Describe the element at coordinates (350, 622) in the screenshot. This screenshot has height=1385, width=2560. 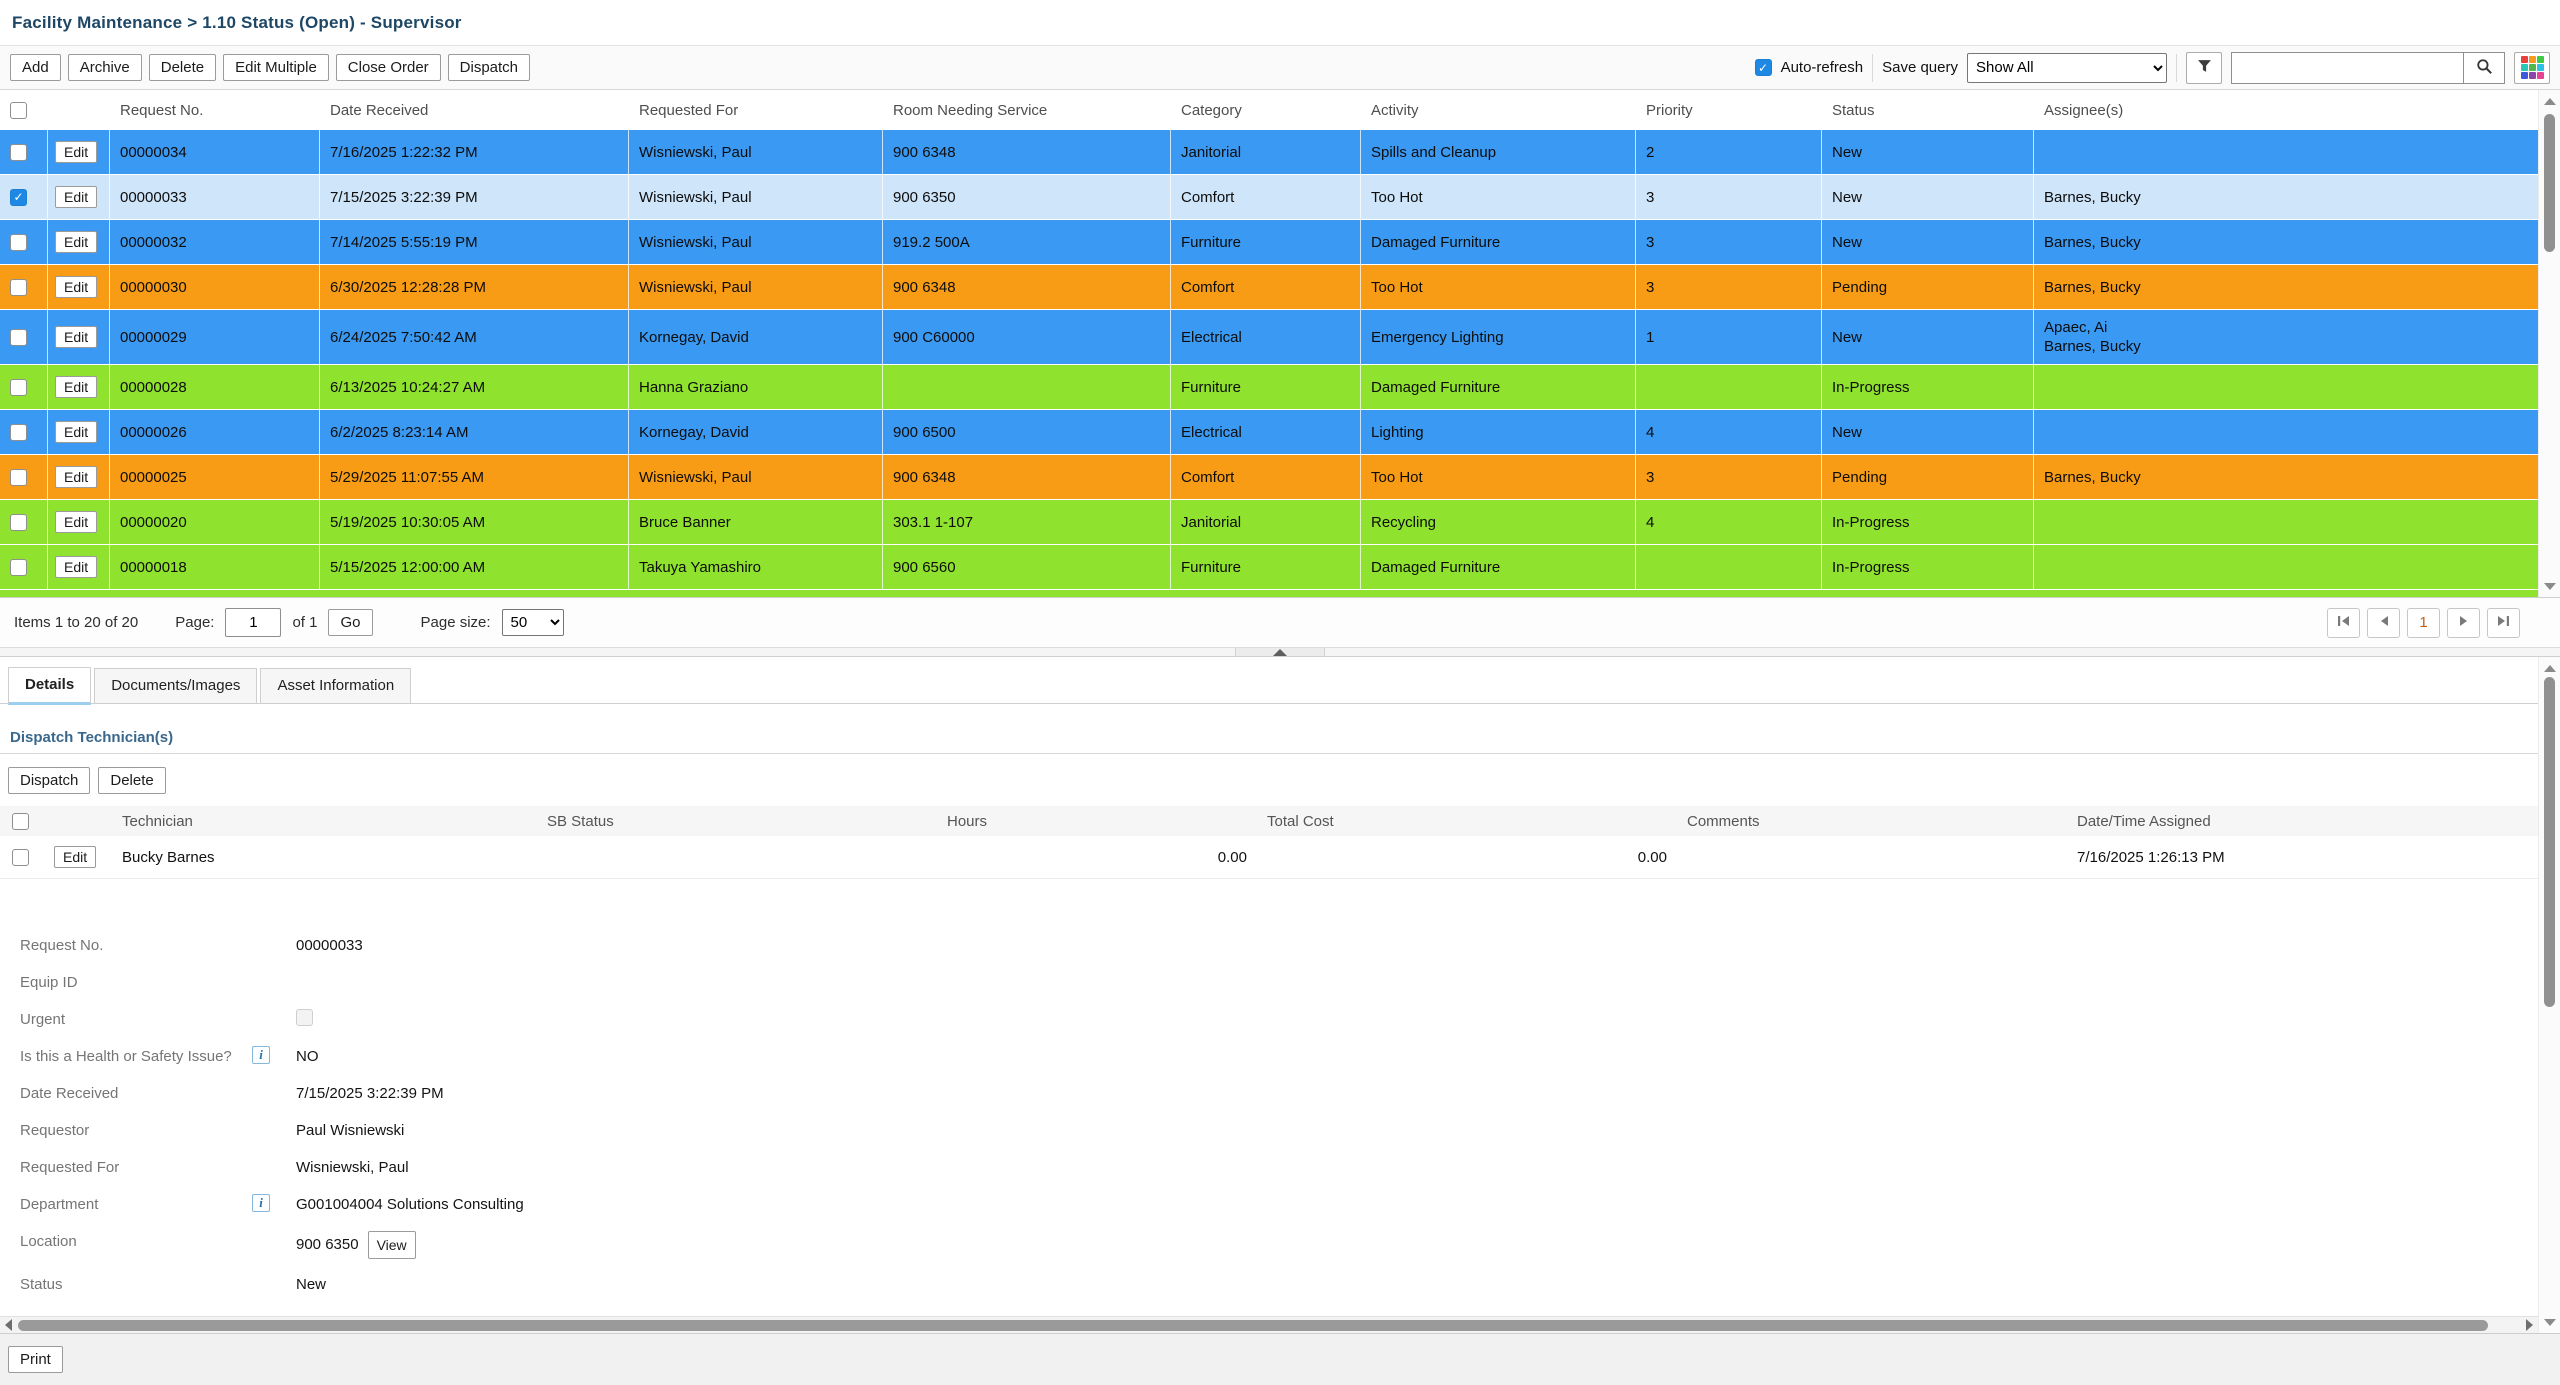
I see `go-button: Go` at that location.